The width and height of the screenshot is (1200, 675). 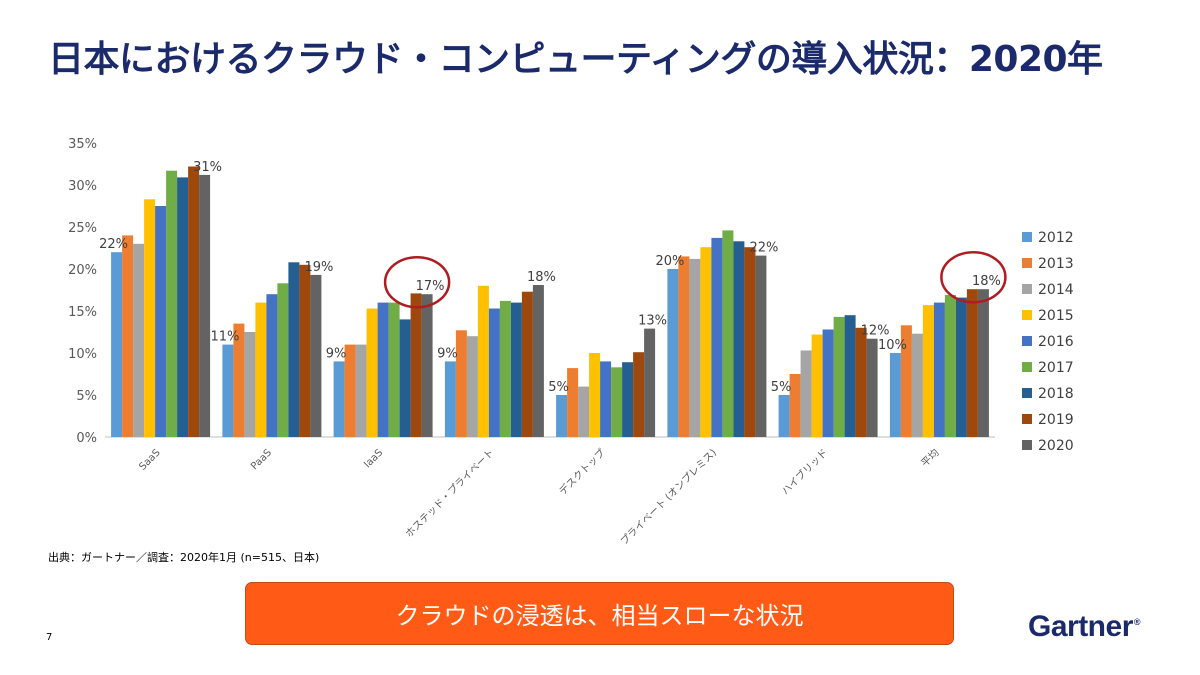 I want to click on data-label: 20%, so click(x=669, y=261).